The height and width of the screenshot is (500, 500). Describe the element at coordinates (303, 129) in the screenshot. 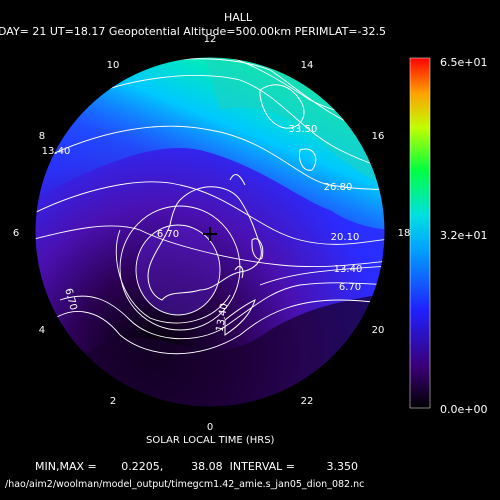

I see `contour-label: 33.50` at that location.